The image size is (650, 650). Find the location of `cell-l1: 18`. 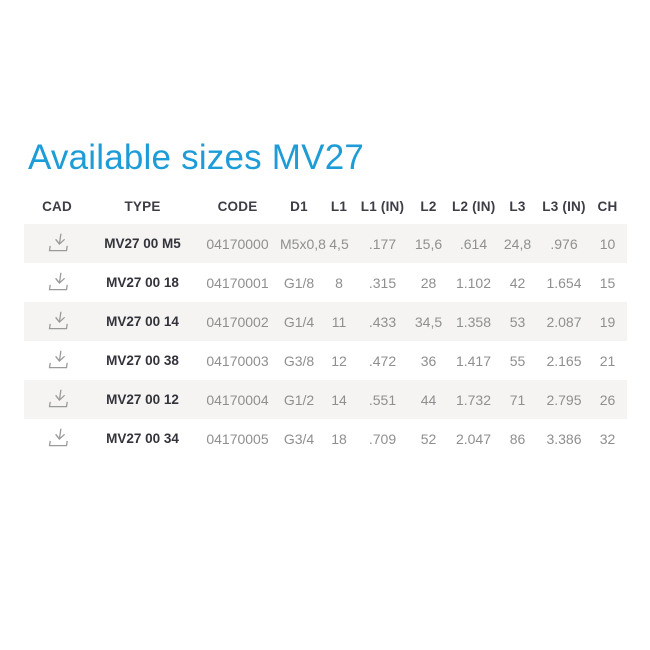

cell-l1: 18 is located at coordinates (339, 438).